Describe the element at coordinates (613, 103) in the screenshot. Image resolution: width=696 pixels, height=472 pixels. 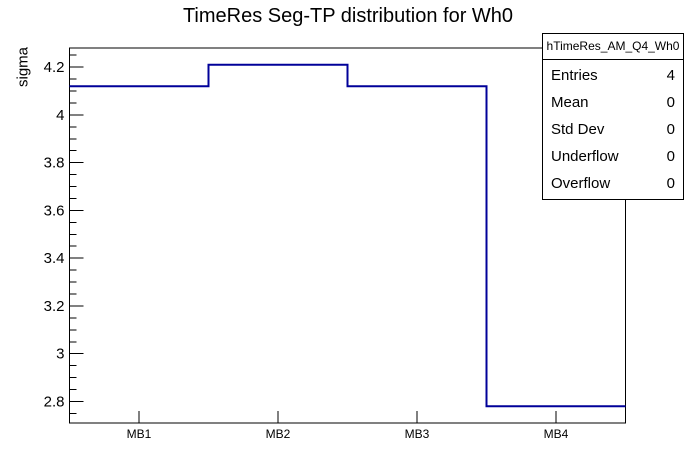
I see `stats-row: Mean 0` at that location.